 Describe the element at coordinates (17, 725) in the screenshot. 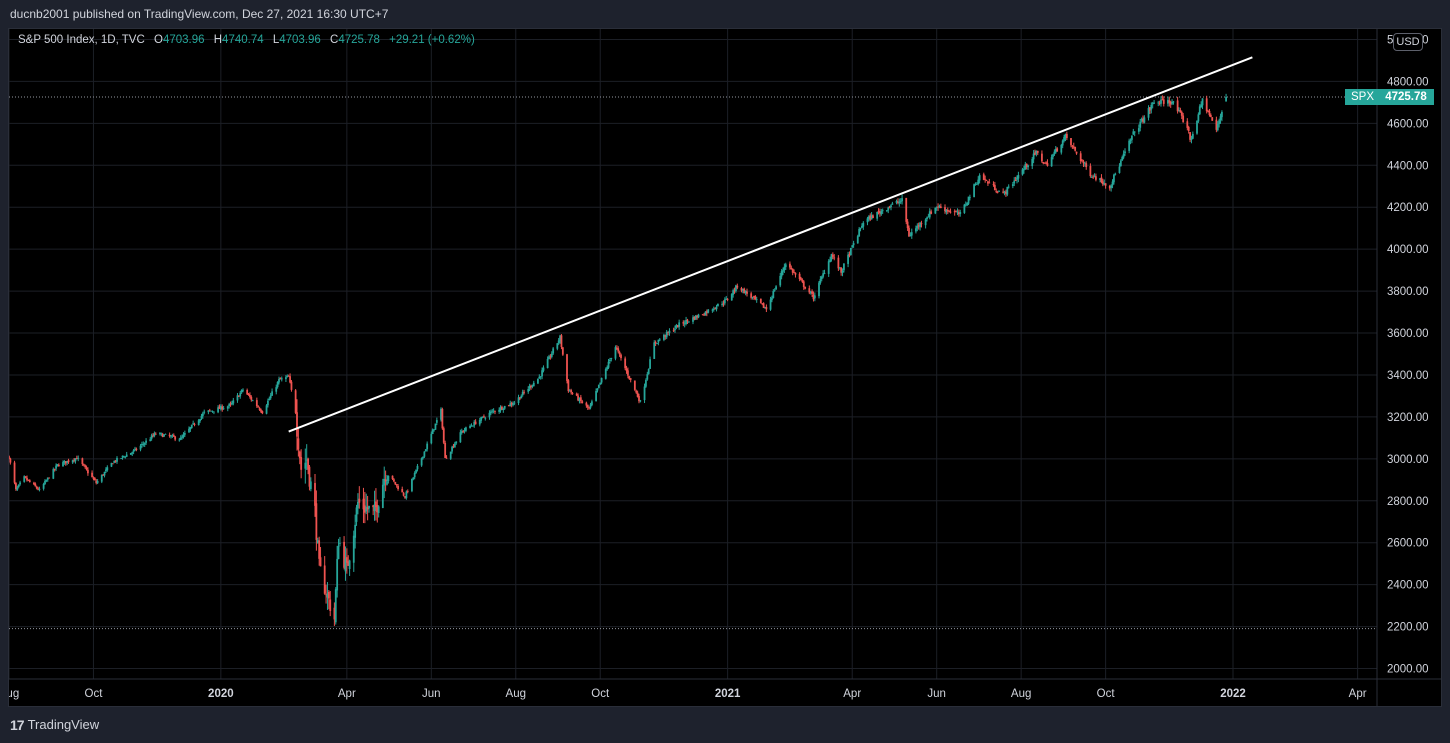

I see `tradingview-logo-icon: 17` at that location.